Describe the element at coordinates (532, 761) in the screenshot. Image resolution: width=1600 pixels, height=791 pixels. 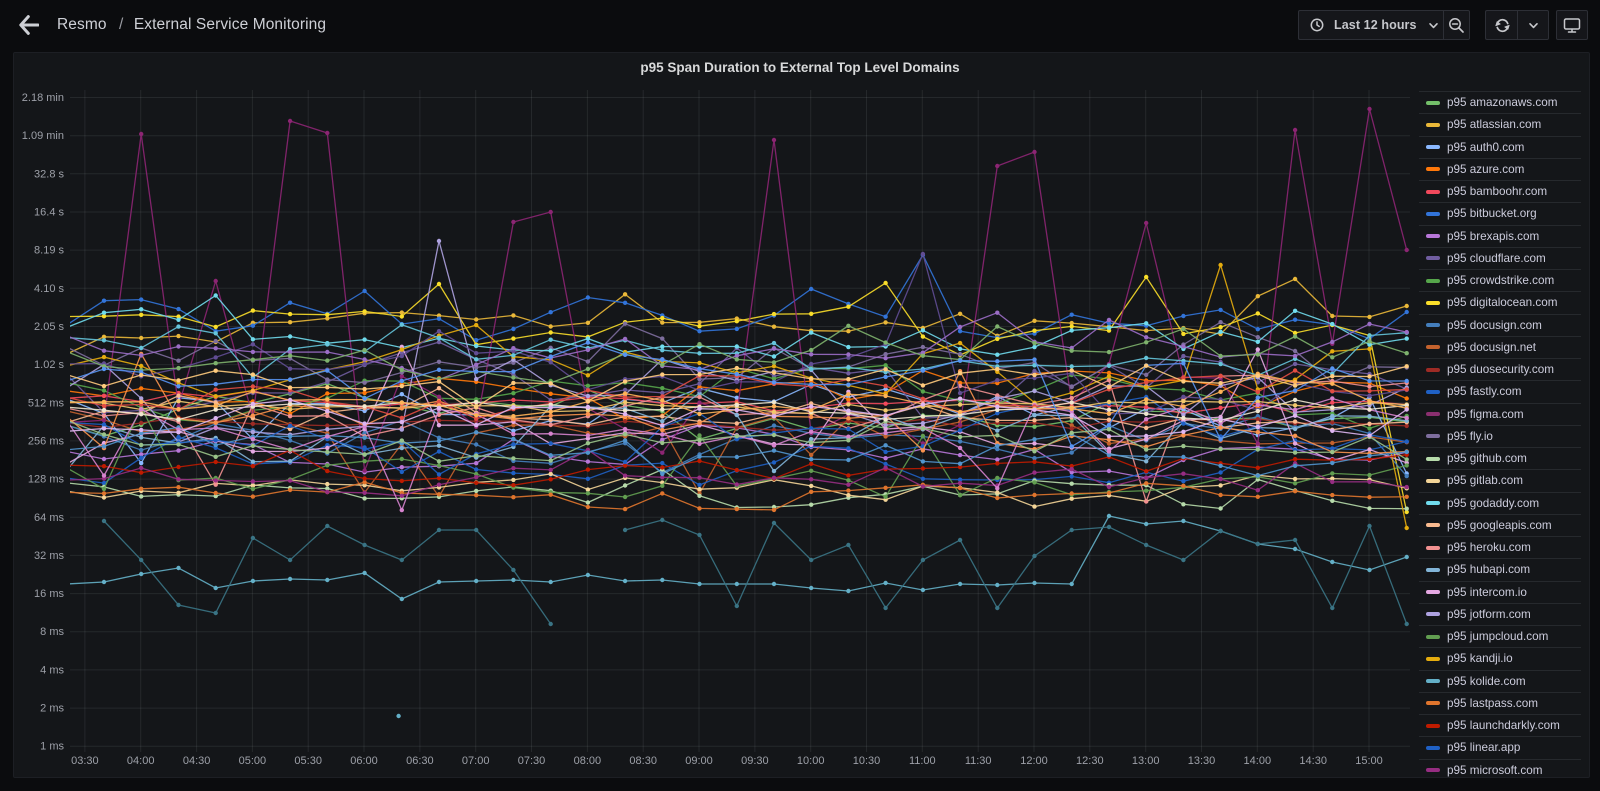
I see `svg-text: 07:30` at that location.